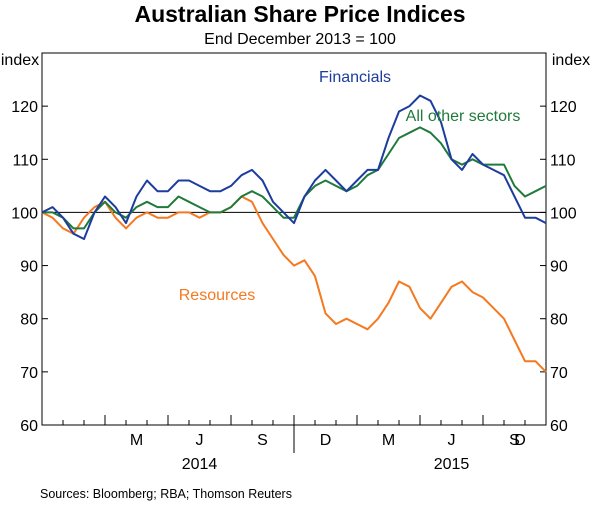 This screenshot has width=600, height=508. I want to click on y-tick-label-right: 110, so click(563, 160).